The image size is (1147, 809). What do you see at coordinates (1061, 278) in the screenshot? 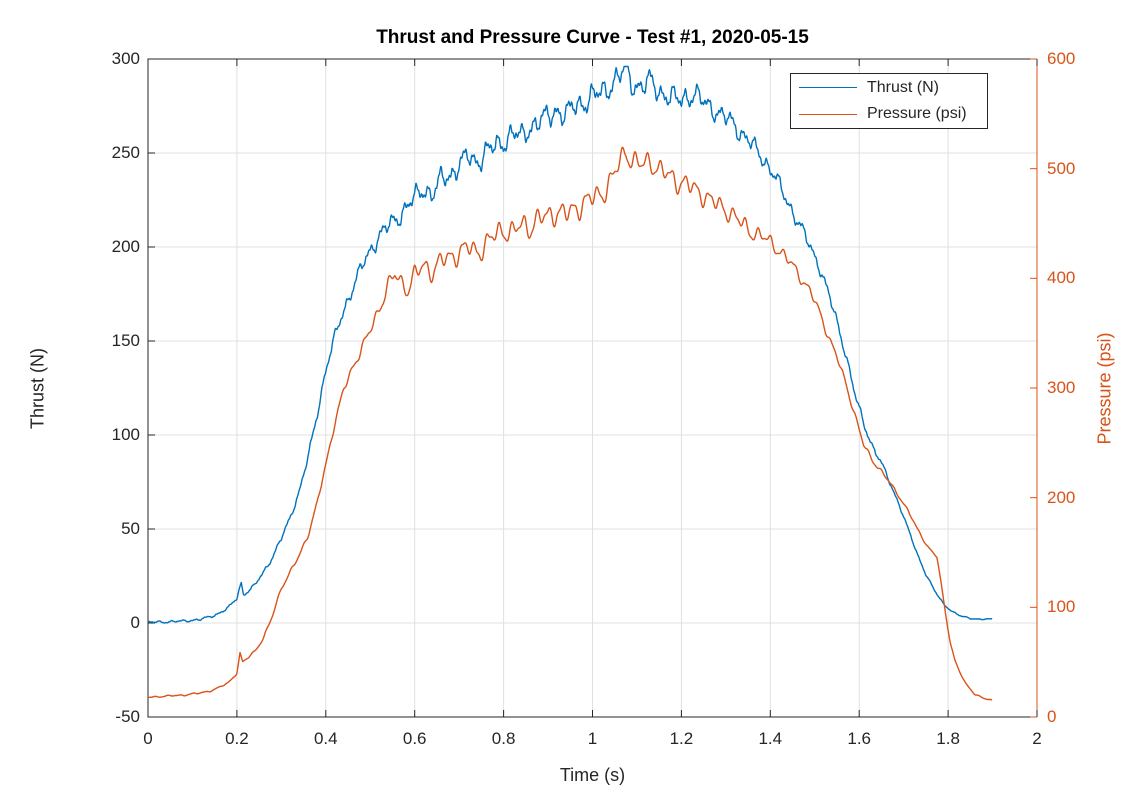
I see `right-y-tick-label: 400` at bounding box center [1061, 278].